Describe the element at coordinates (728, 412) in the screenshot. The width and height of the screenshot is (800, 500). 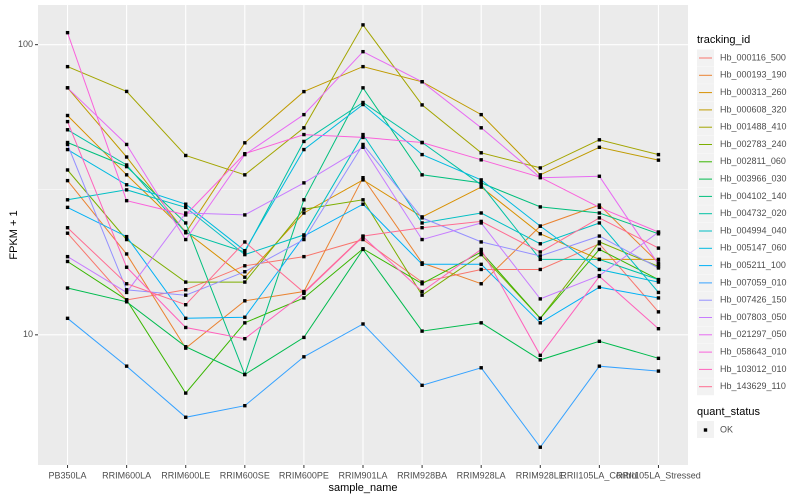
I see `legend-title: quant_status` at that location.